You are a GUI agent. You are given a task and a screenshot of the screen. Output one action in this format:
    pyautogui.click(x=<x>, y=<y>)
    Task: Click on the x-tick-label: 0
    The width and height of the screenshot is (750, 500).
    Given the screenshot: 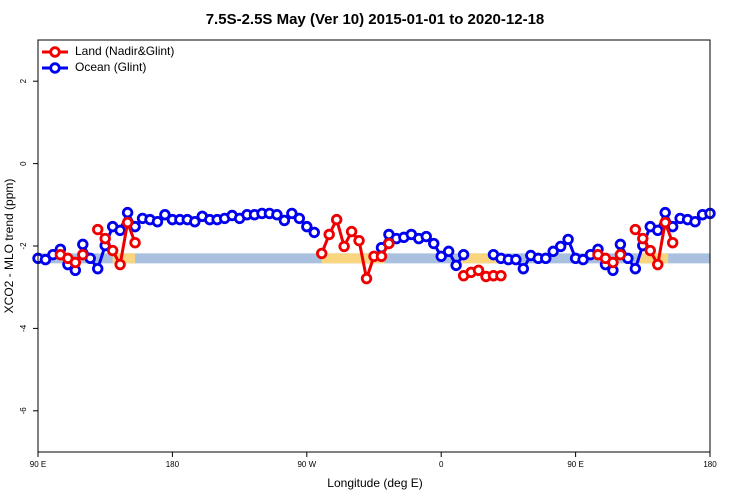 What is the action you would take?
    pyautogui.click(x=441, y=464)
    